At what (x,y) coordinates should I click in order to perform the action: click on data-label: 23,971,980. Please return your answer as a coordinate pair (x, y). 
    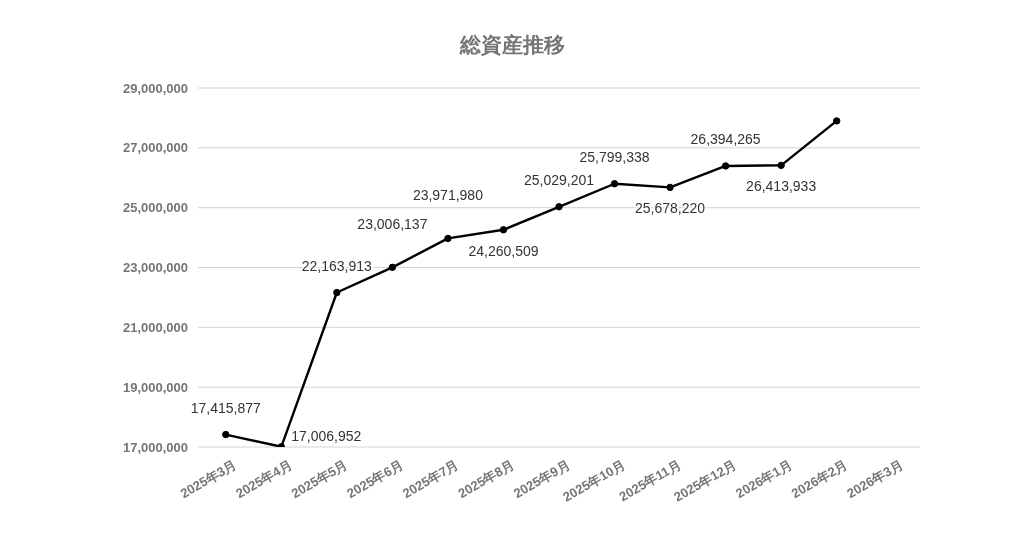
    Looking at the image, I should click on (448, 195).